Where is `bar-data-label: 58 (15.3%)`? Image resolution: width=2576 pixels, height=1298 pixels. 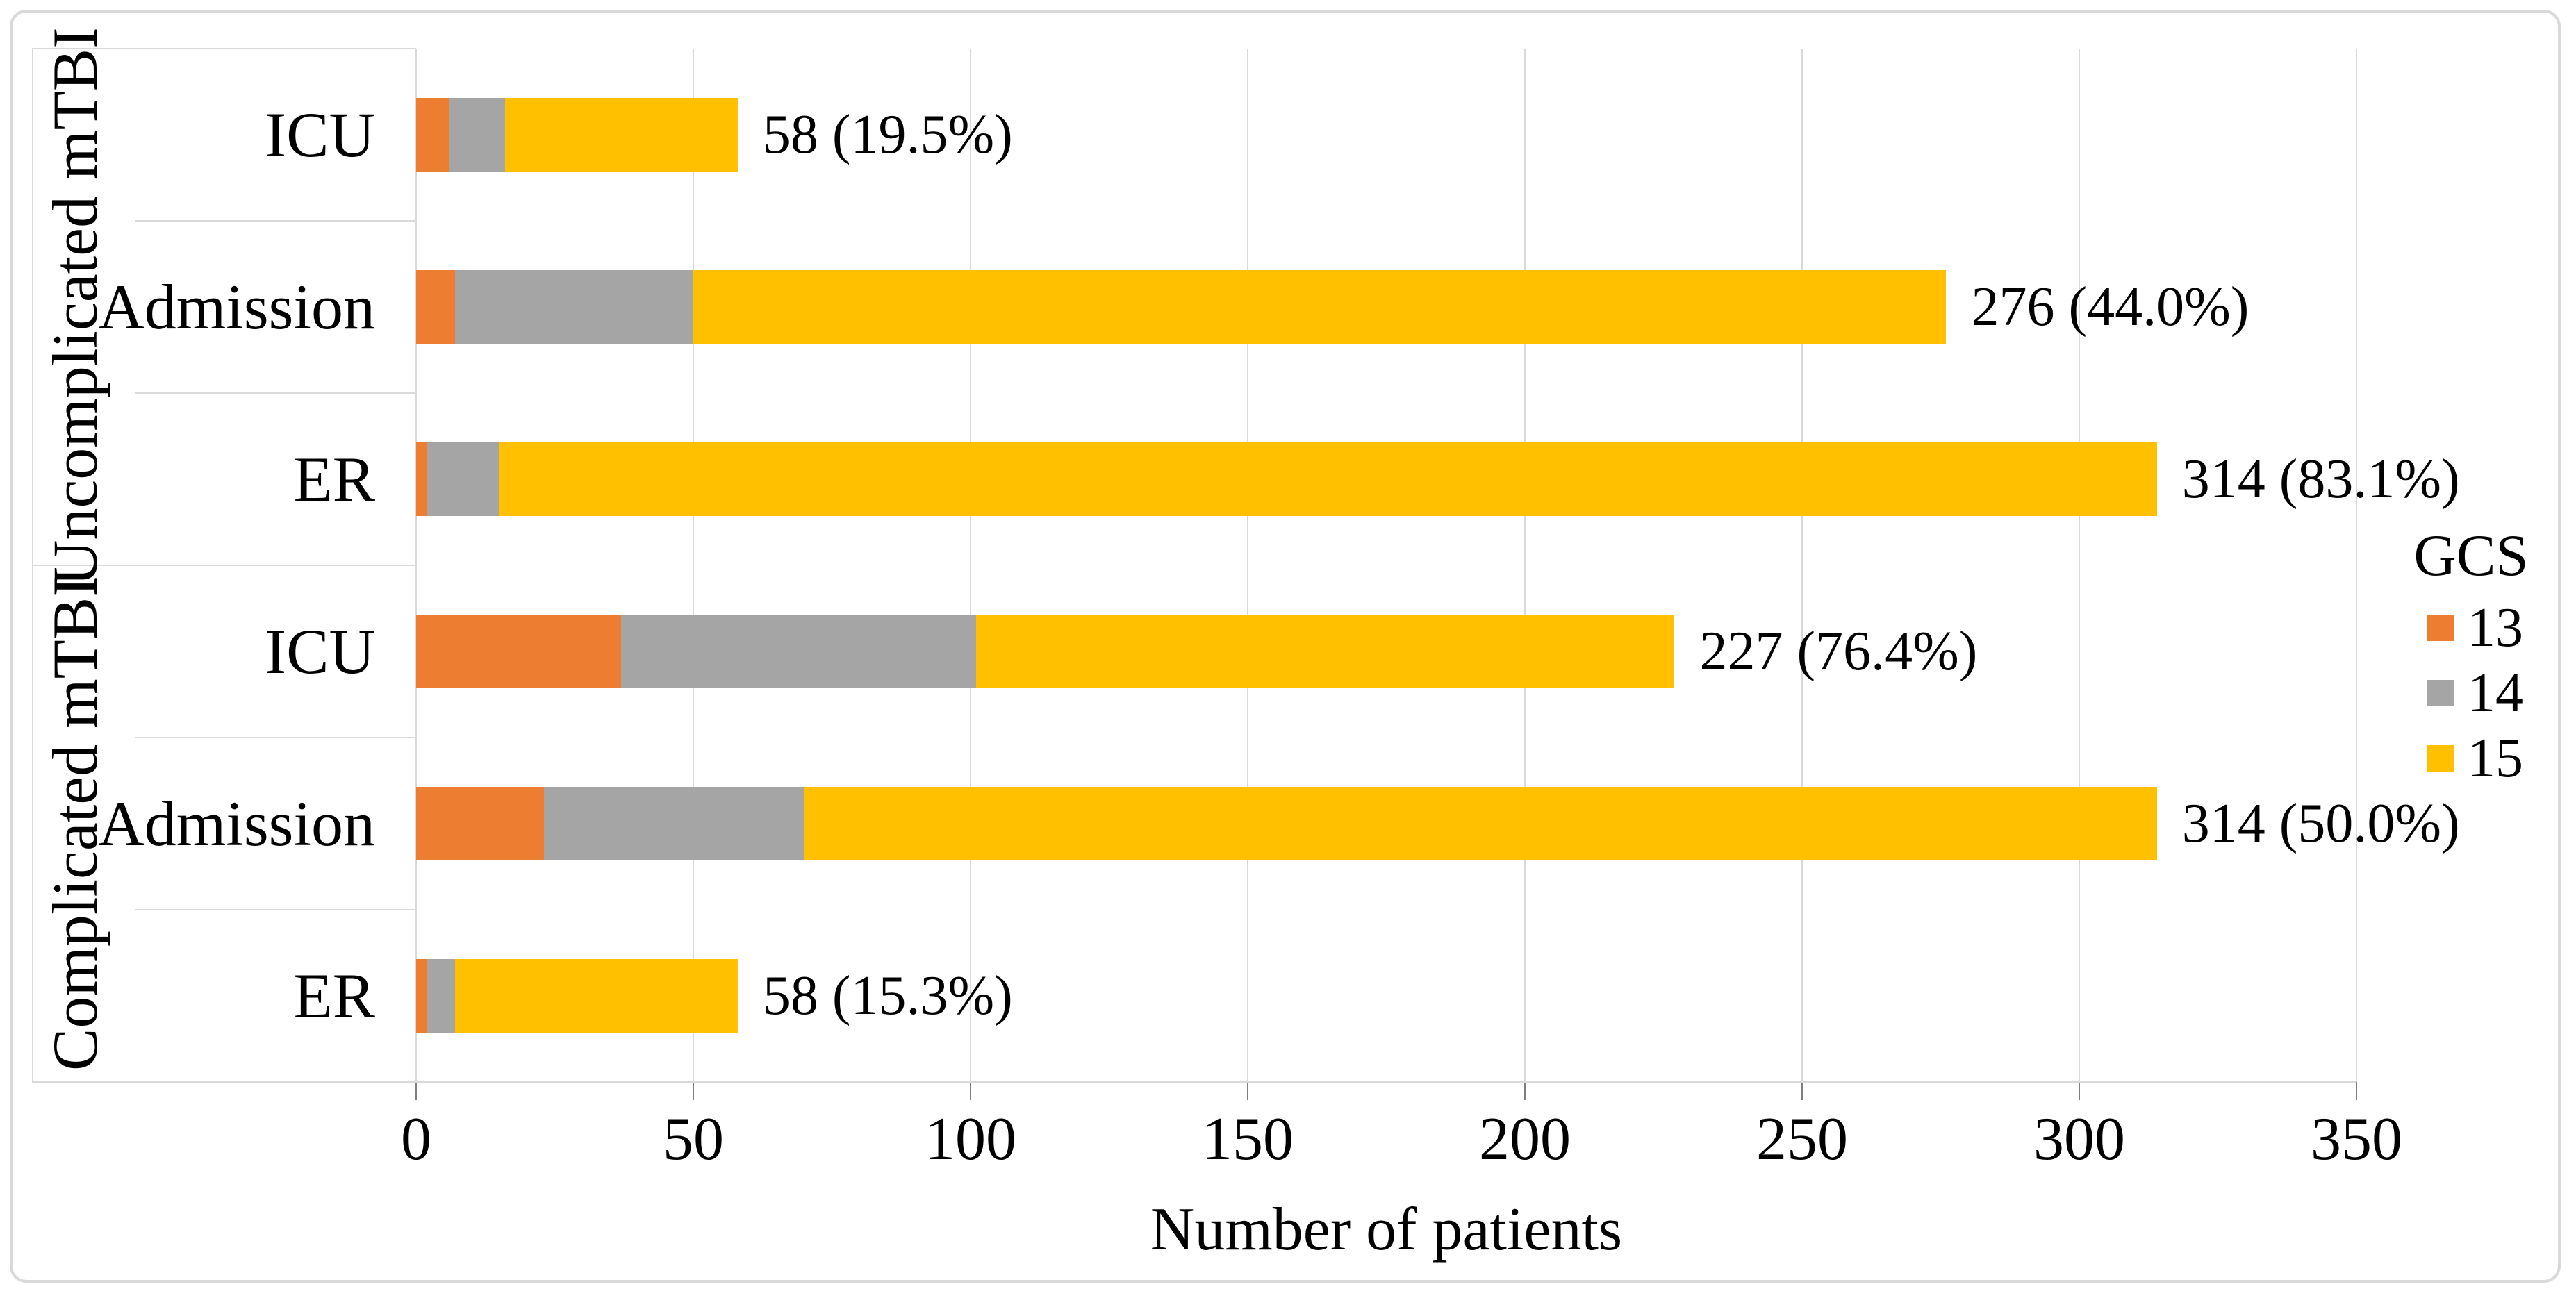
bar-data-label: 58 (15.3%) is located at coordinates (887, 995).